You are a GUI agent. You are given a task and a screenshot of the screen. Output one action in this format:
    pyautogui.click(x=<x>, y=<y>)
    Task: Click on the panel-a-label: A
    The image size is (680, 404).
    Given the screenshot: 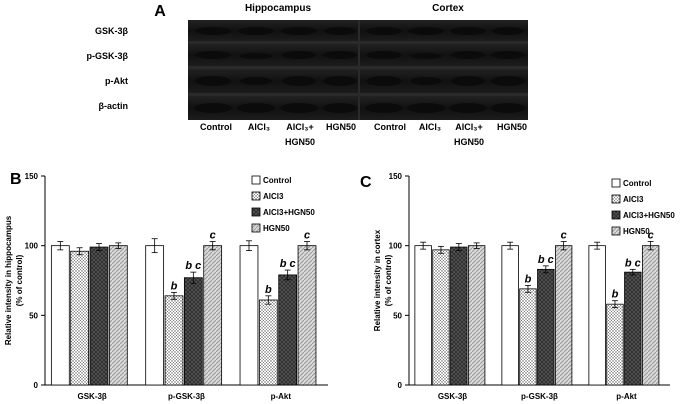 What is the action you would take?
    pyautogui.click(x=160, y=11)
    